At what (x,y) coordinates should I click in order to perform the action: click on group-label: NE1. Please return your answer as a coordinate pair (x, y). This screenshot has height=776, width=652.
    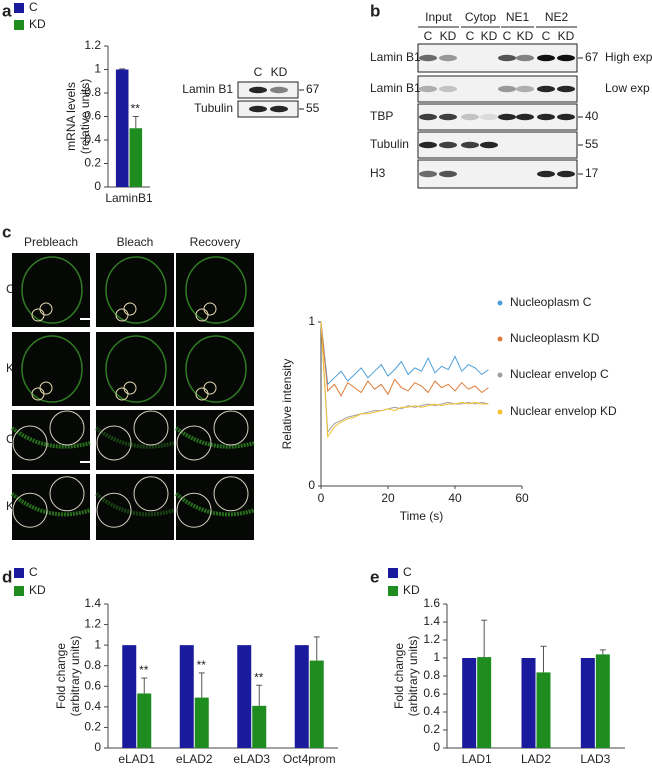
    Looking at the image, I should click on (518, 17).